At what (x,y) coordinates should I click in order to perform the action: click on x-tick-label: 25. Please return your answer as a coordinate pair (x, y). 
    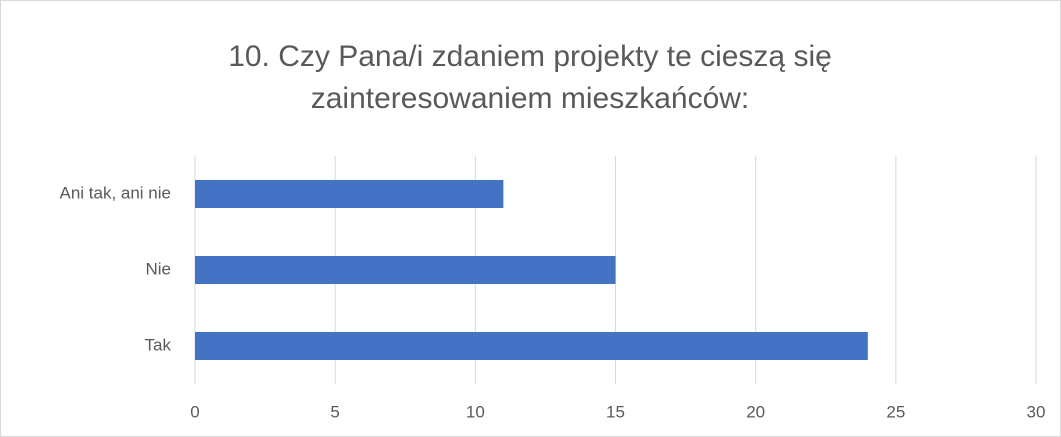
    Looking at the image, I should click on (895, 411).